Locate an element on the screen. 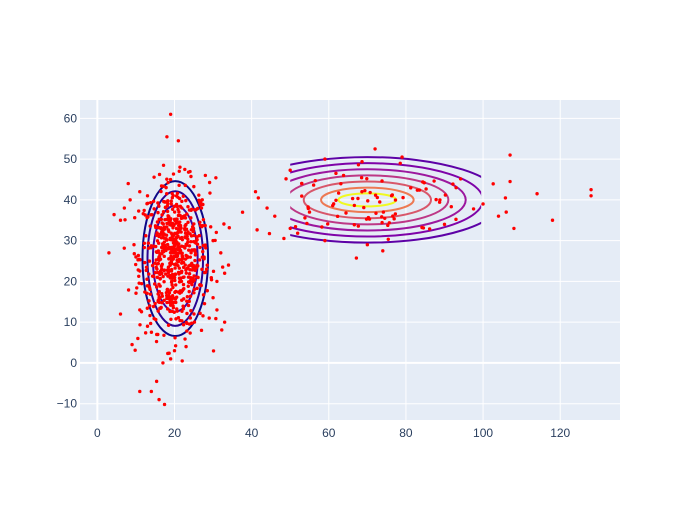 This screenshot has height=505, width=700. y-tick-label: 40 is located at coordinates (71, 200).